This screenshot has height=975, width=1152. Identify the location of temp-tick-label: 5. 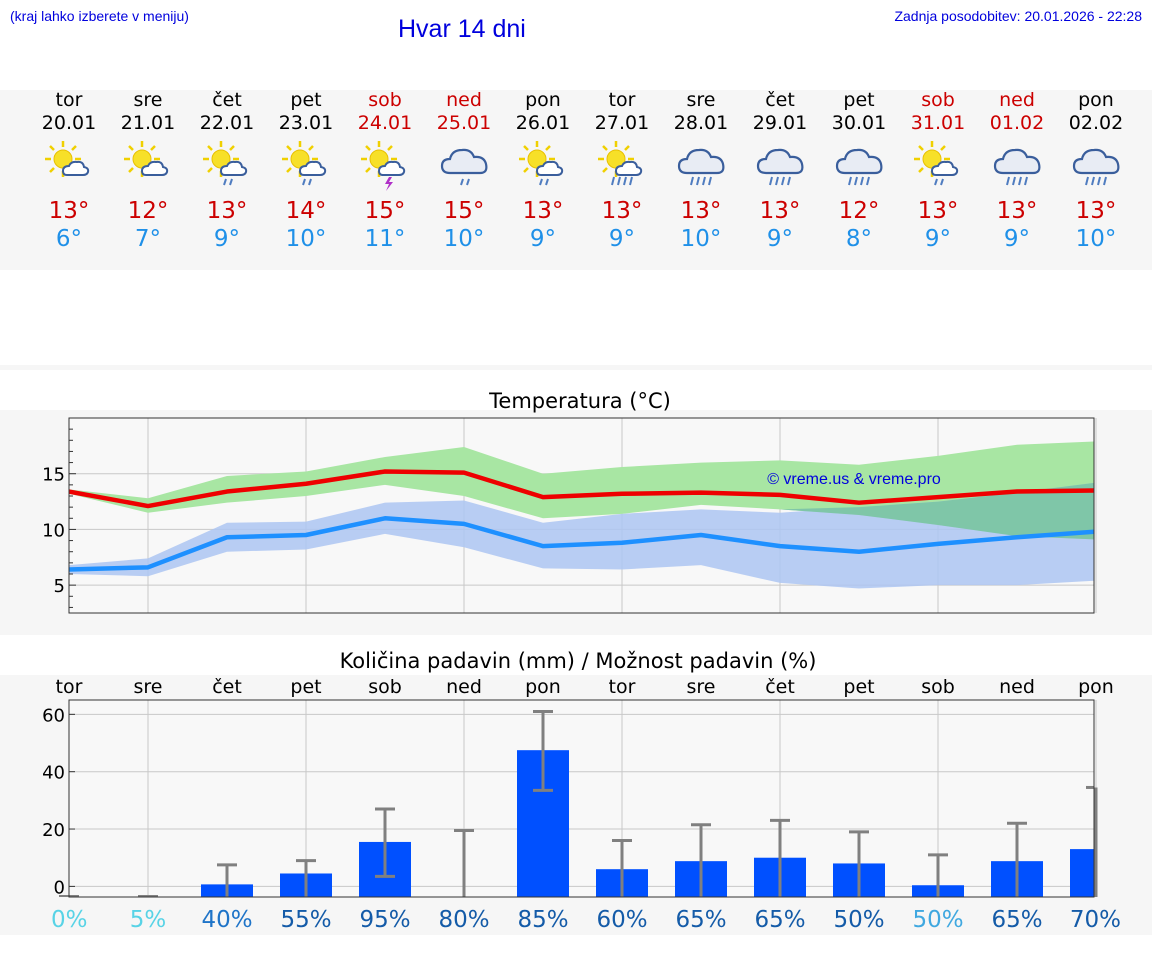
(59, 586).